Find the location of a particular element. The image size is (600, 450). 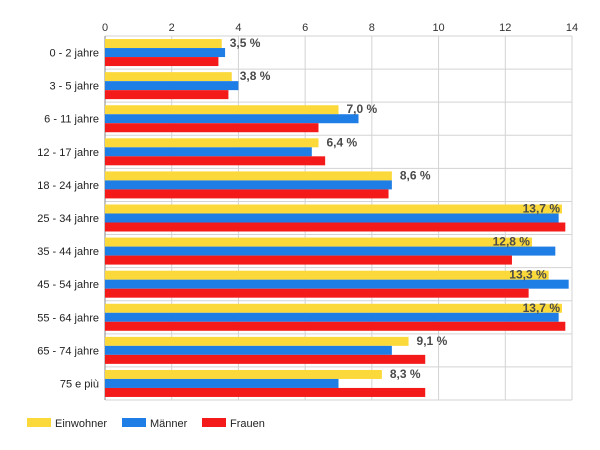

category-label: 6 - 11 jahre is located at coordinates (71, 120).